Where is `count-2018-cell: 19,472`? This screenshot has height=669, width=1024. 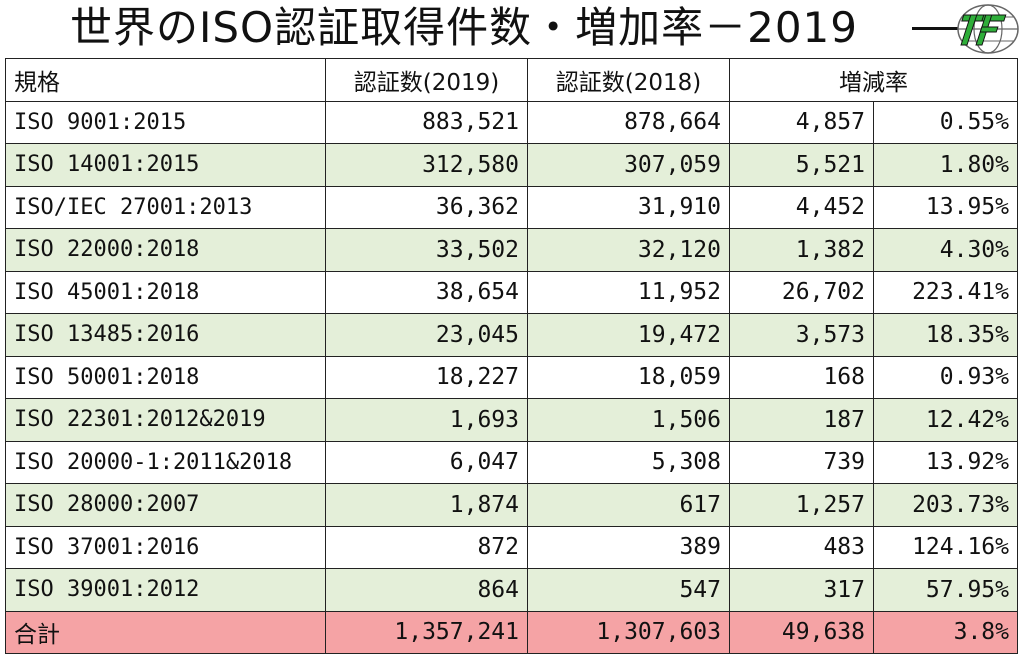
count-2018-cell: 19,472 is located at coordinates (628, 335).